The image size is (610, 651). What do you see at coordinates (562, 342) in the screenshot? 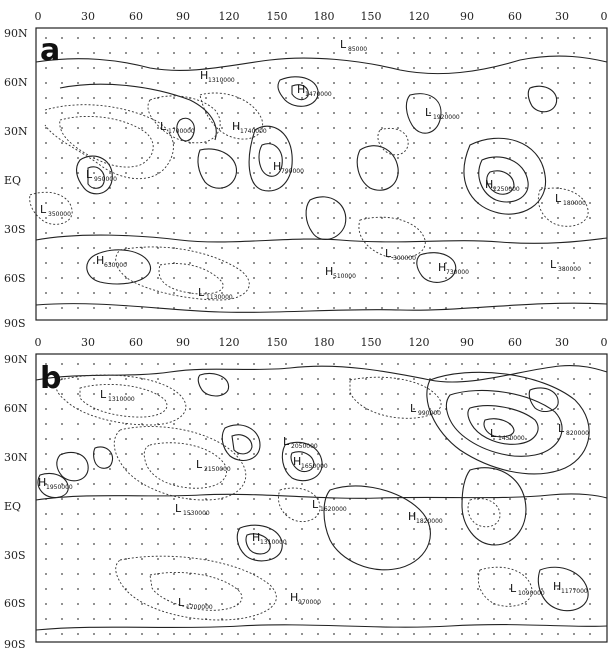
I see `x-tick: 30` at bounding box center [562, 342].